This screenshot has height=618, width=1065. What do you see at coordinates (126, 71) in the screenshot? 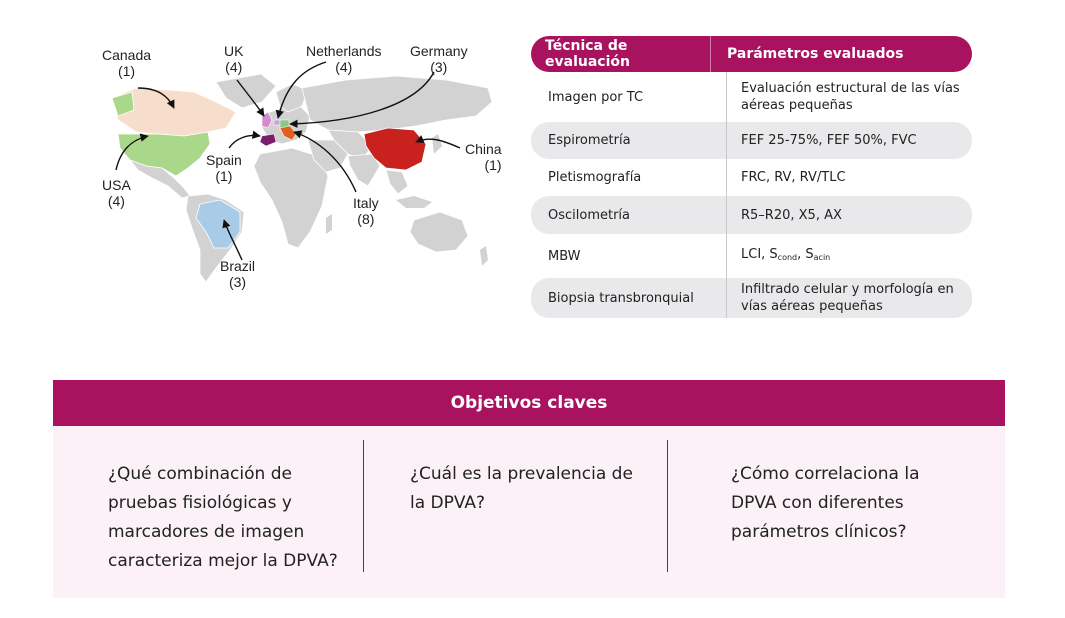
I see `label-canada-count: (1)` at bounding box center [126, 71].